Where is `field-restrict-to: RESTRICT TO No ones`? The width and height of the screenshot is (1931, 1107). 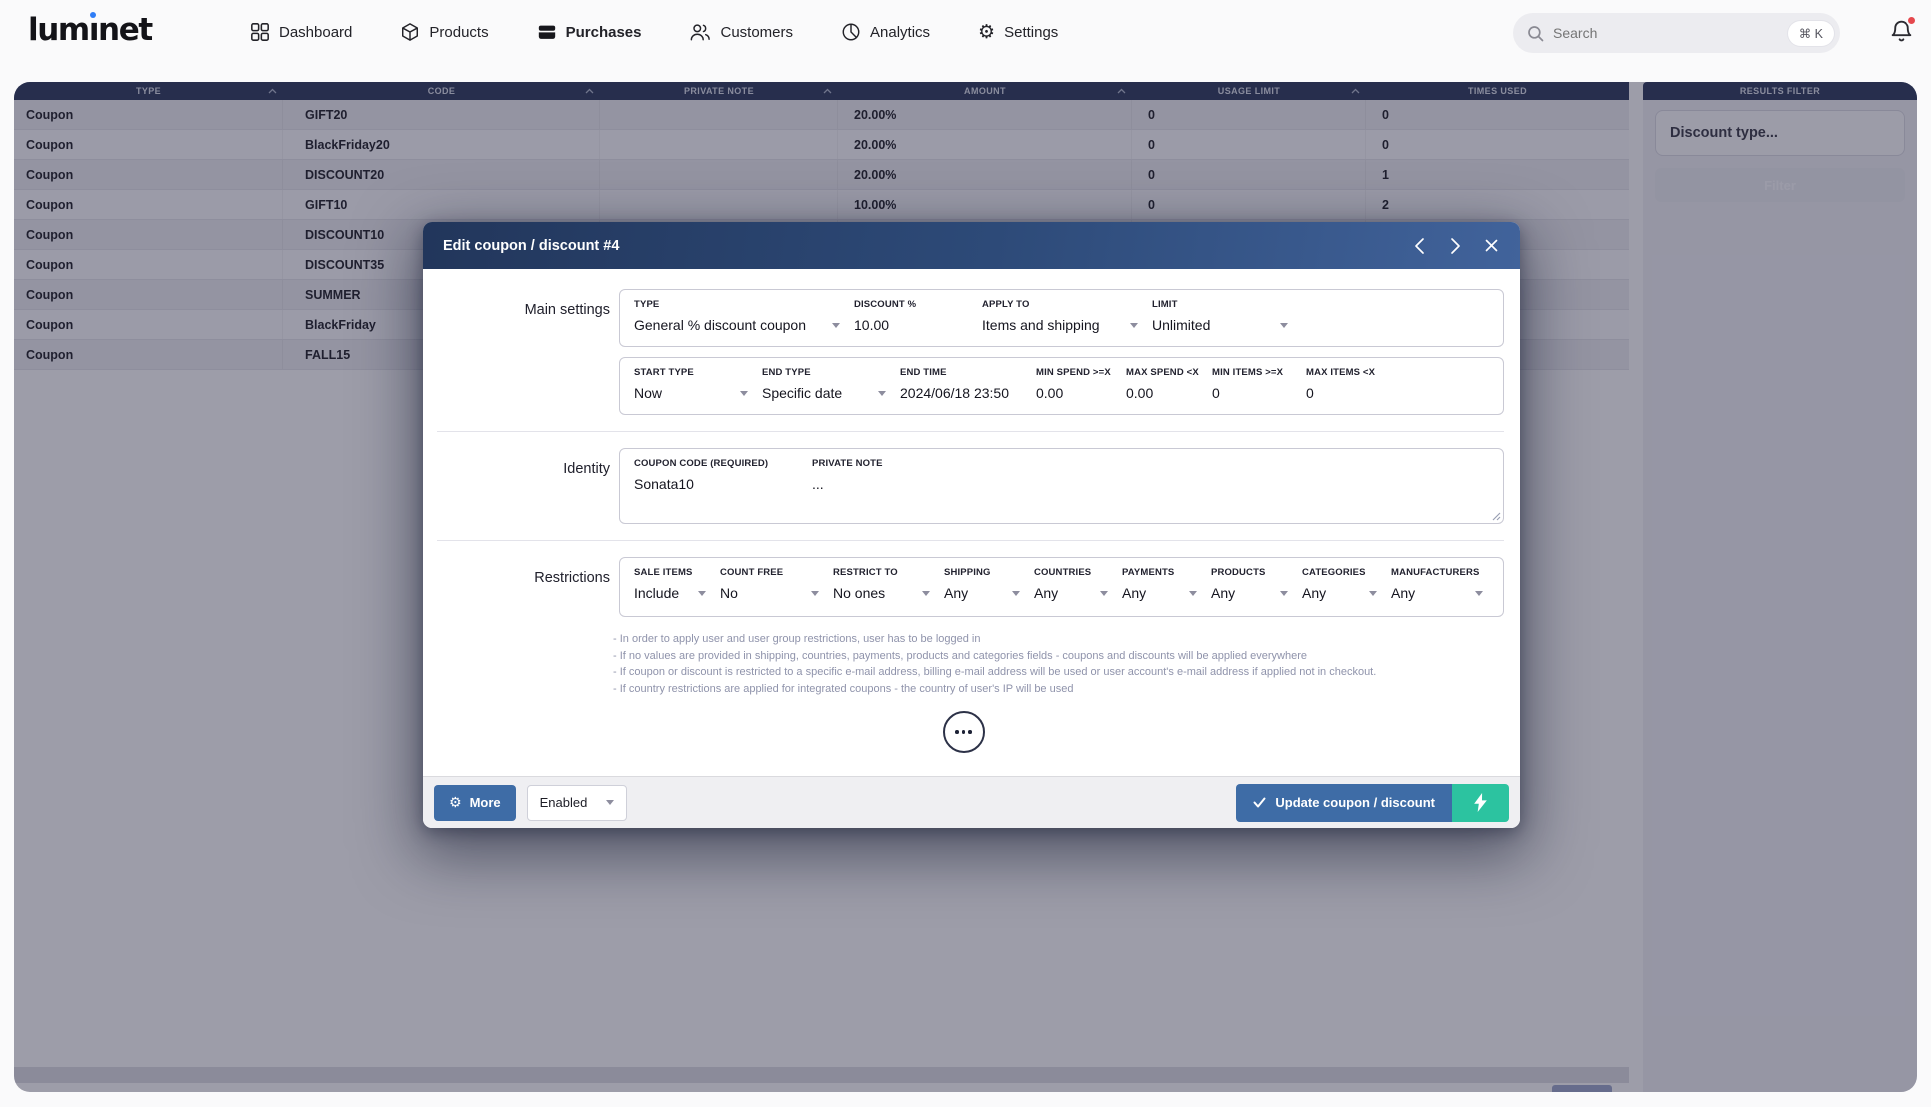
field-restrict-to: RESTRICT TO No ones is located at coordinates (888, 584).